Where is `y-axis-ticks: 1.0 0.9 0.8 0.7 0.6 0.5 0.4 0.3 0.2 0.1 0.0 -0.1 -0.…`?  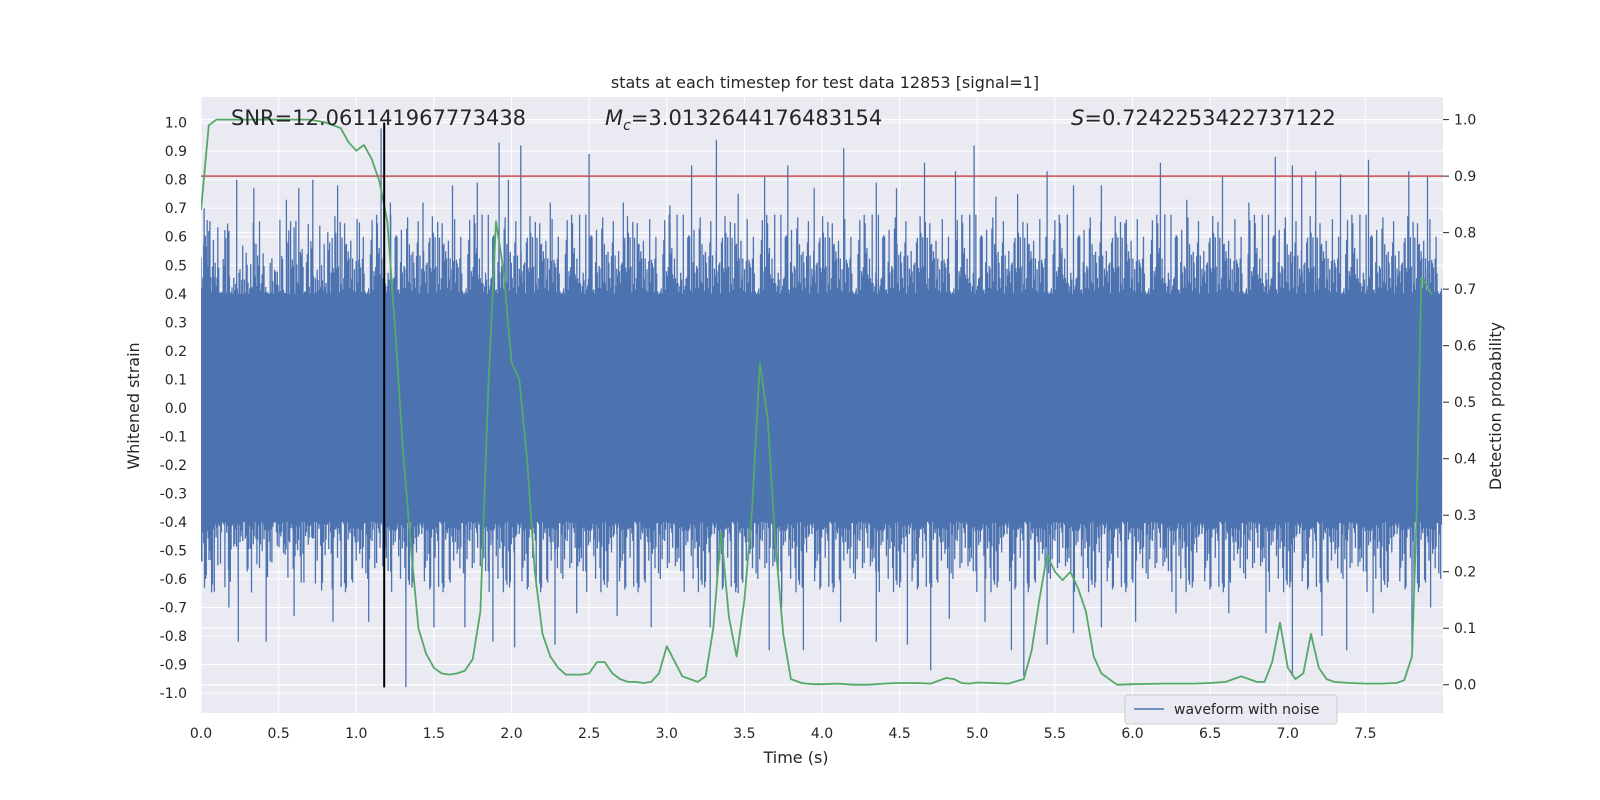
y-axis-ticks: 1.0 0.9 0.8 0.7 0.6 0.5 0.4 0.3 0.2 0.1 0.0 -0.1 -0.… is located at coordinates (173, 409).